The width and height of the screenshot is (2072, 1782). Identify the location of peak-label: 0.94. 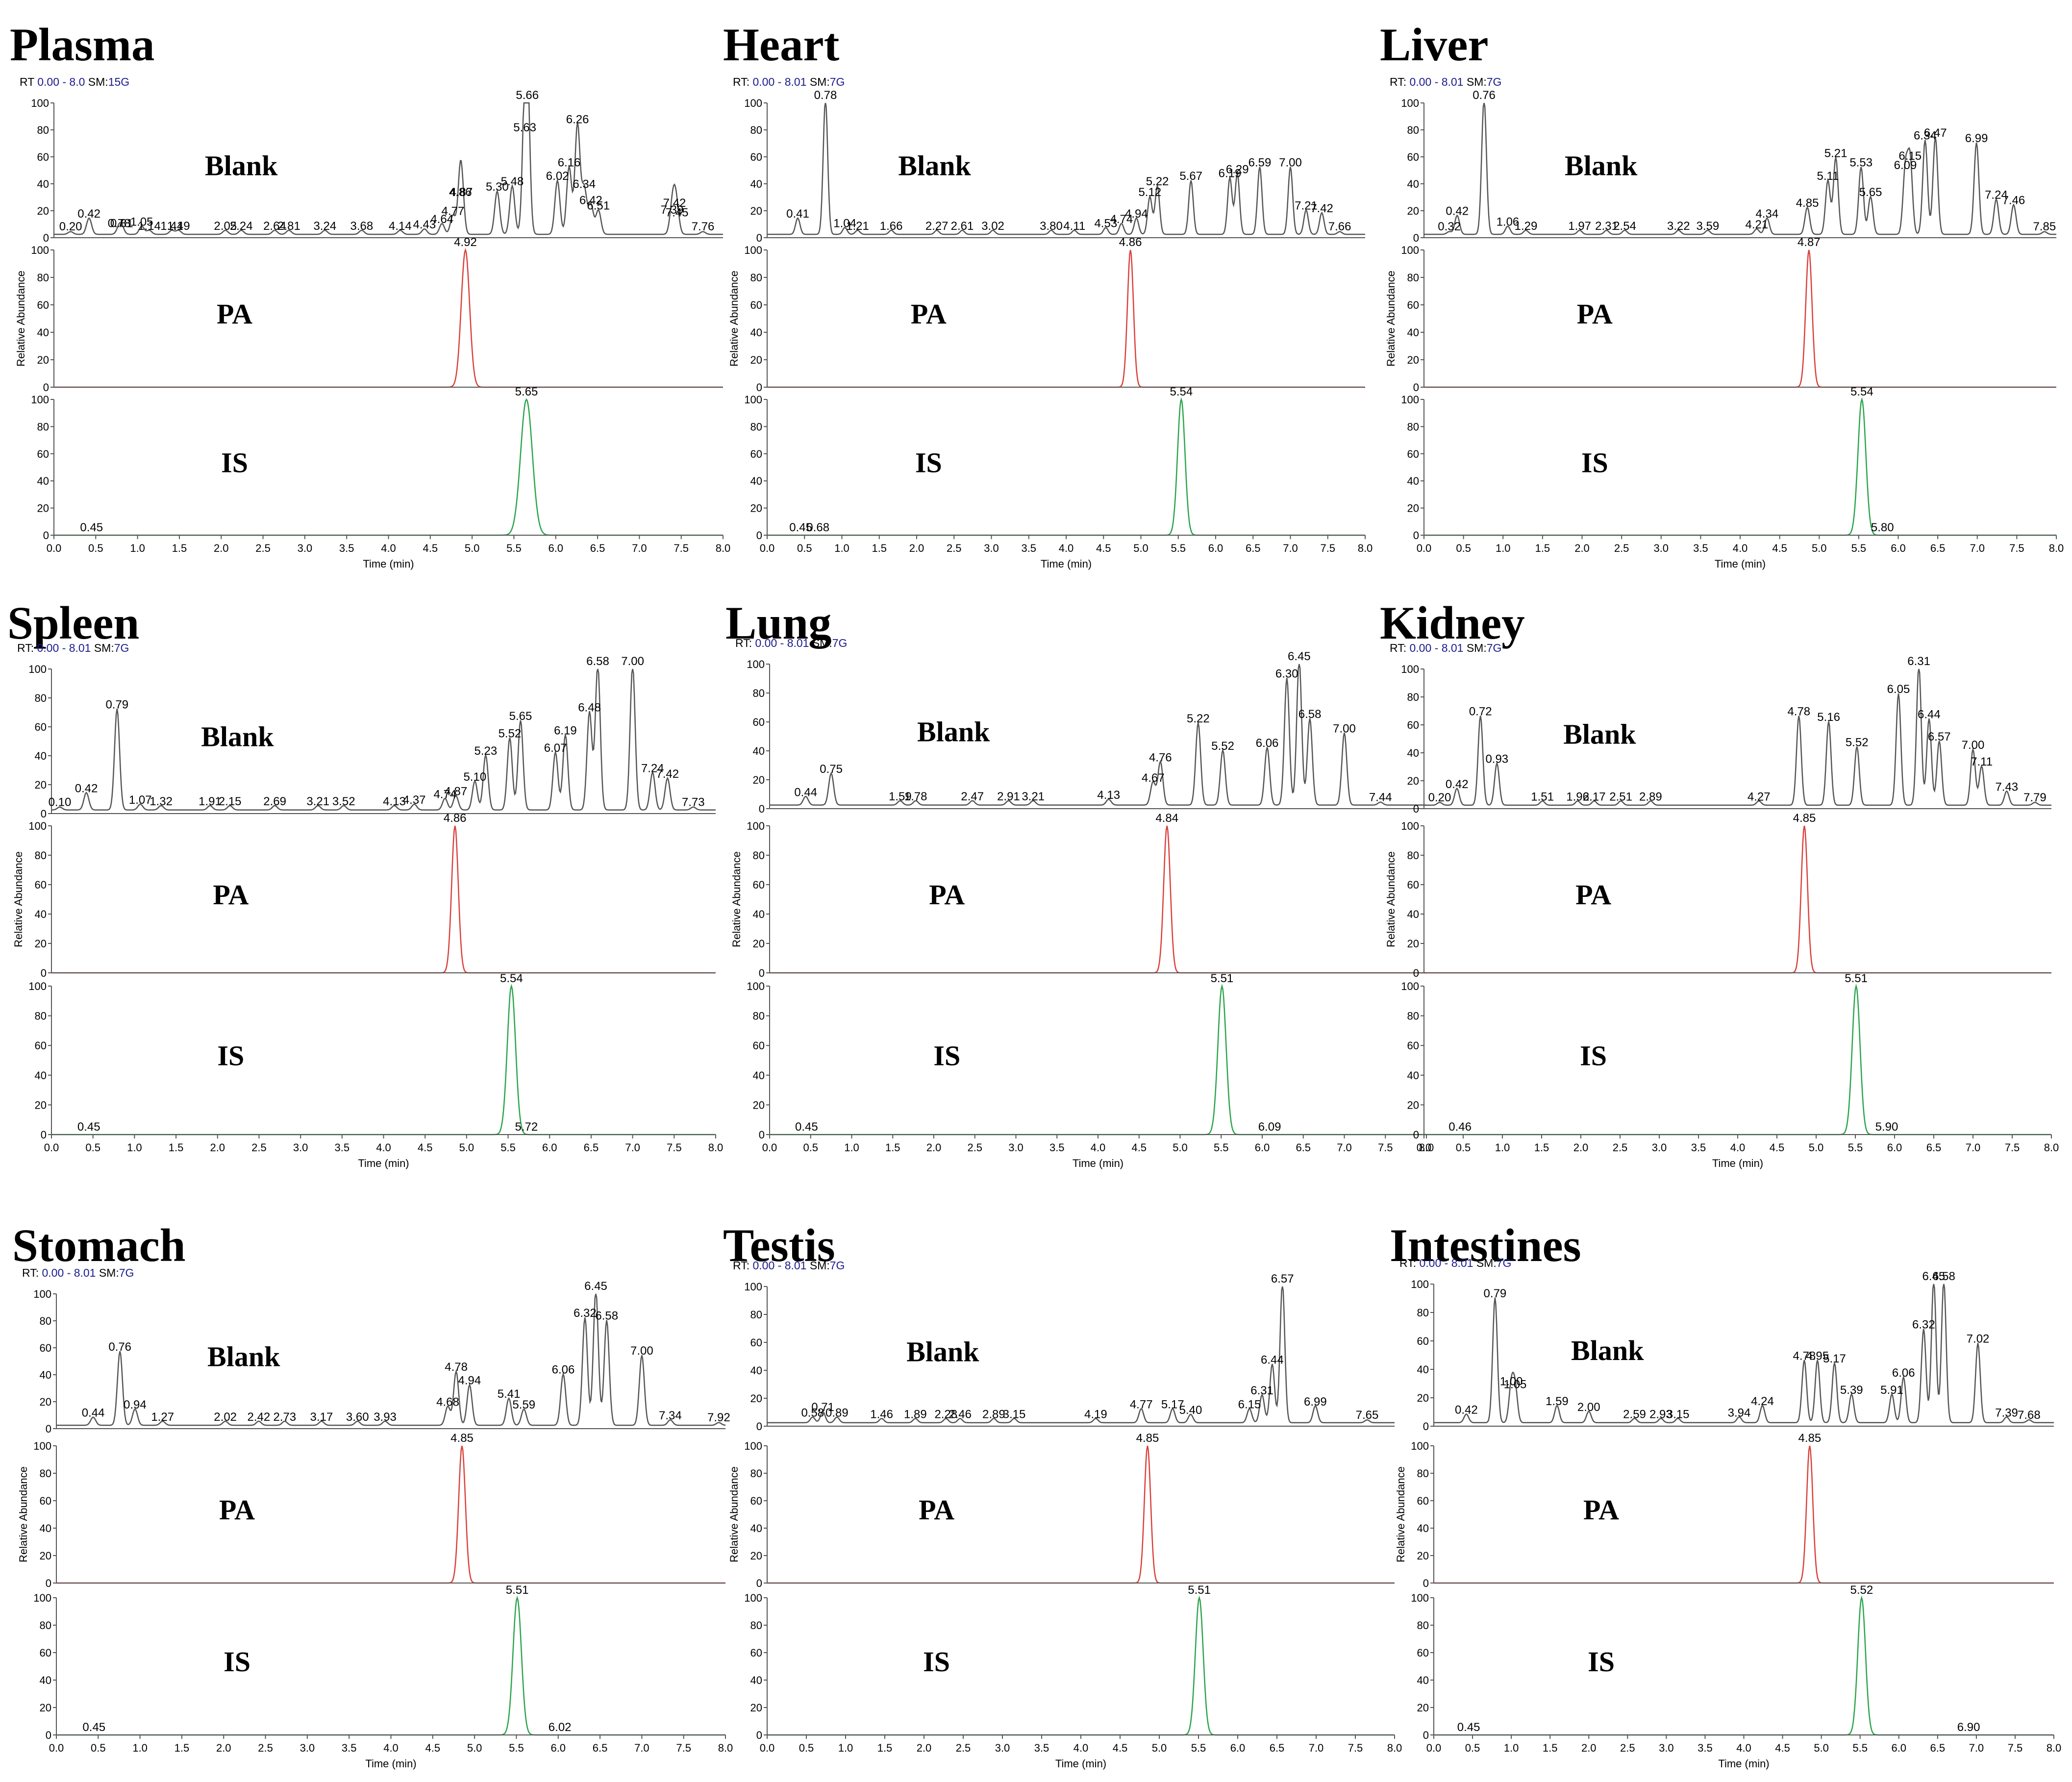
(135, 1404).